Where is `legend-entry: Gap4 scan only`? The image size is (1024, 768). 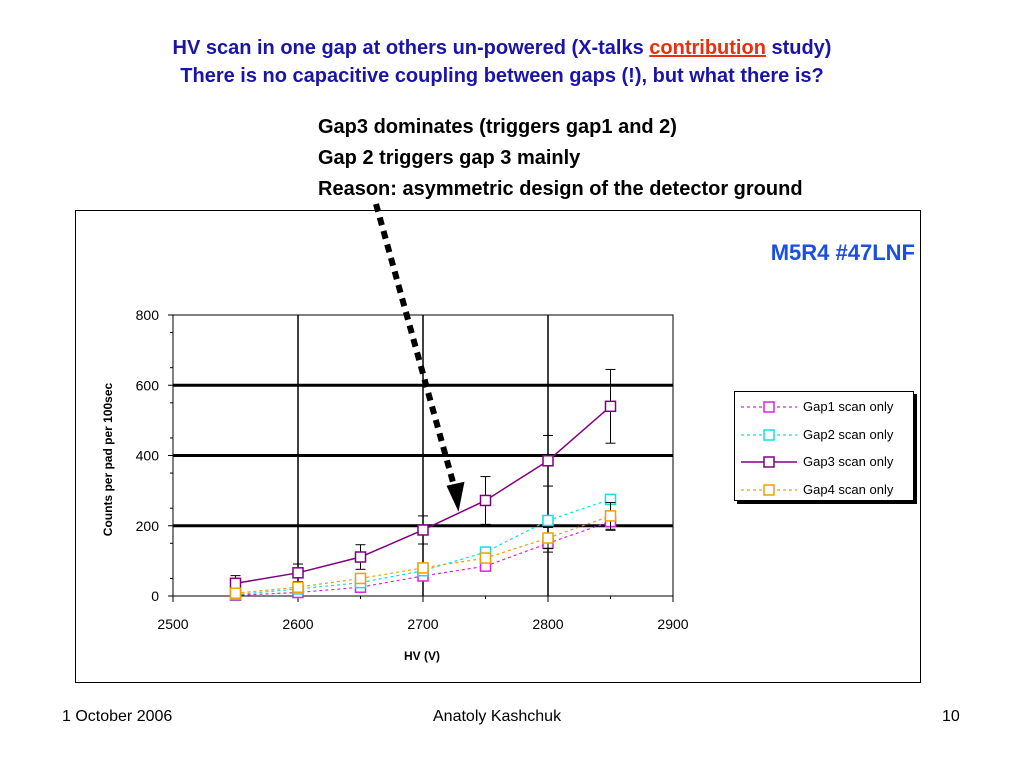 legend-entry: Gap4 scan only is located at coordinates (825, 490).